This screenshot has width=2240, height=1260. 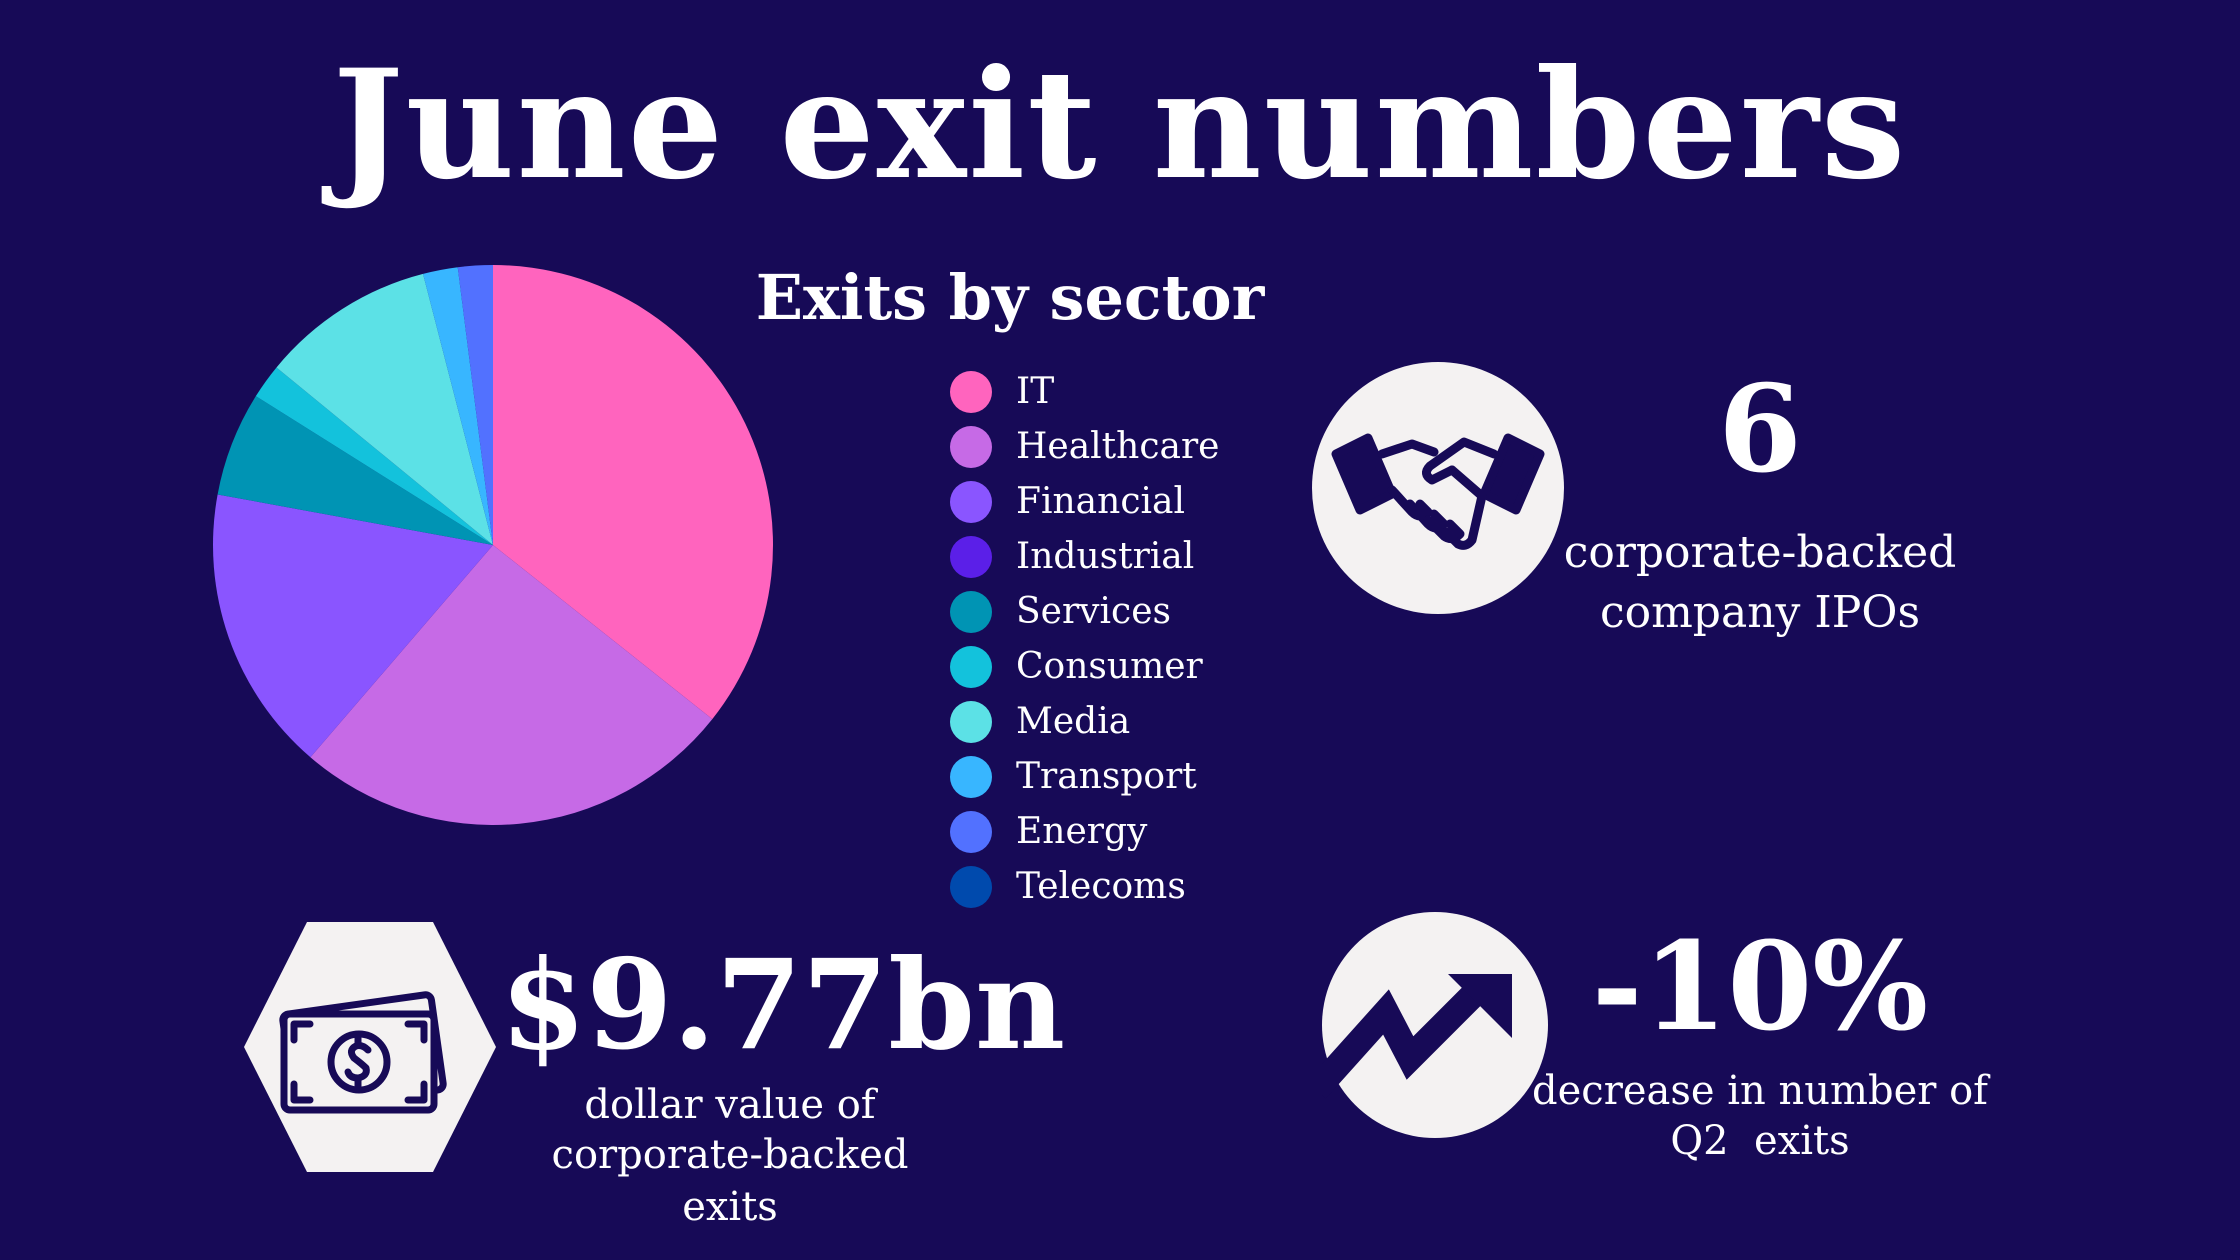 I want to click on legend-item-media: Media, so click(x=1110, y=721).